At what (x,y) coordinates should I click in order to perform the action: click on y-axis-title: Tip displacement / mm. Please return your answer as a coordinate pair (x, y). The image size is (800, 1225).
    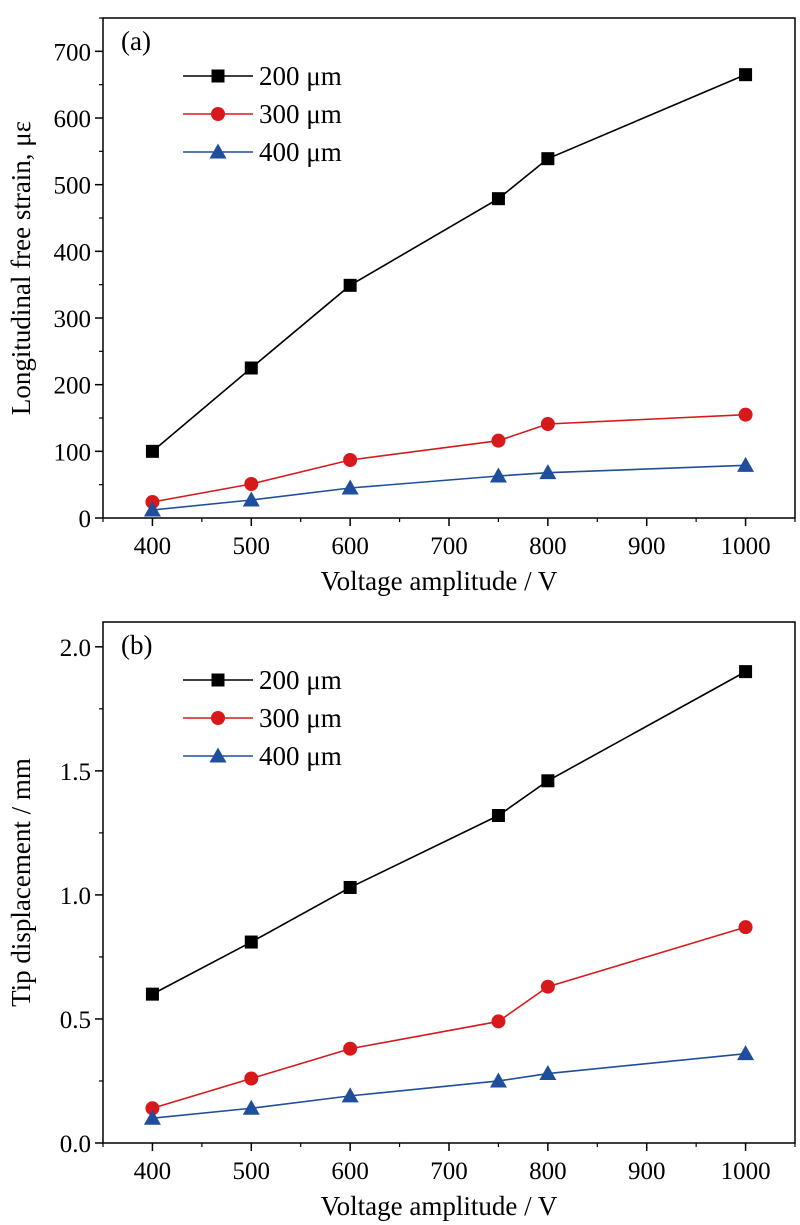
    Looking at the image, I should click on (21, 882).